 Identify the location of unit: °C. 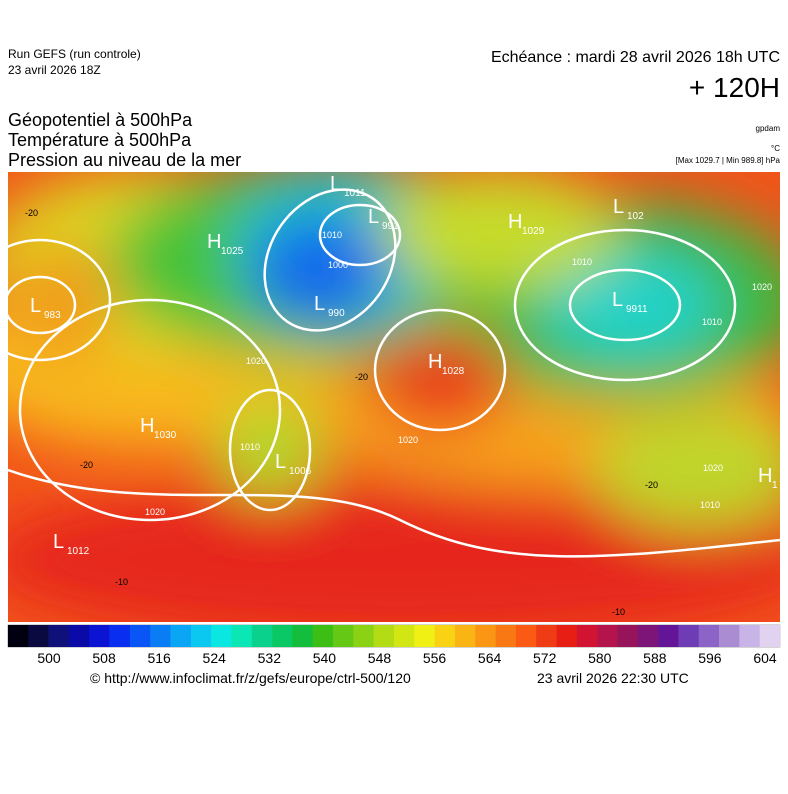
(775, 148).